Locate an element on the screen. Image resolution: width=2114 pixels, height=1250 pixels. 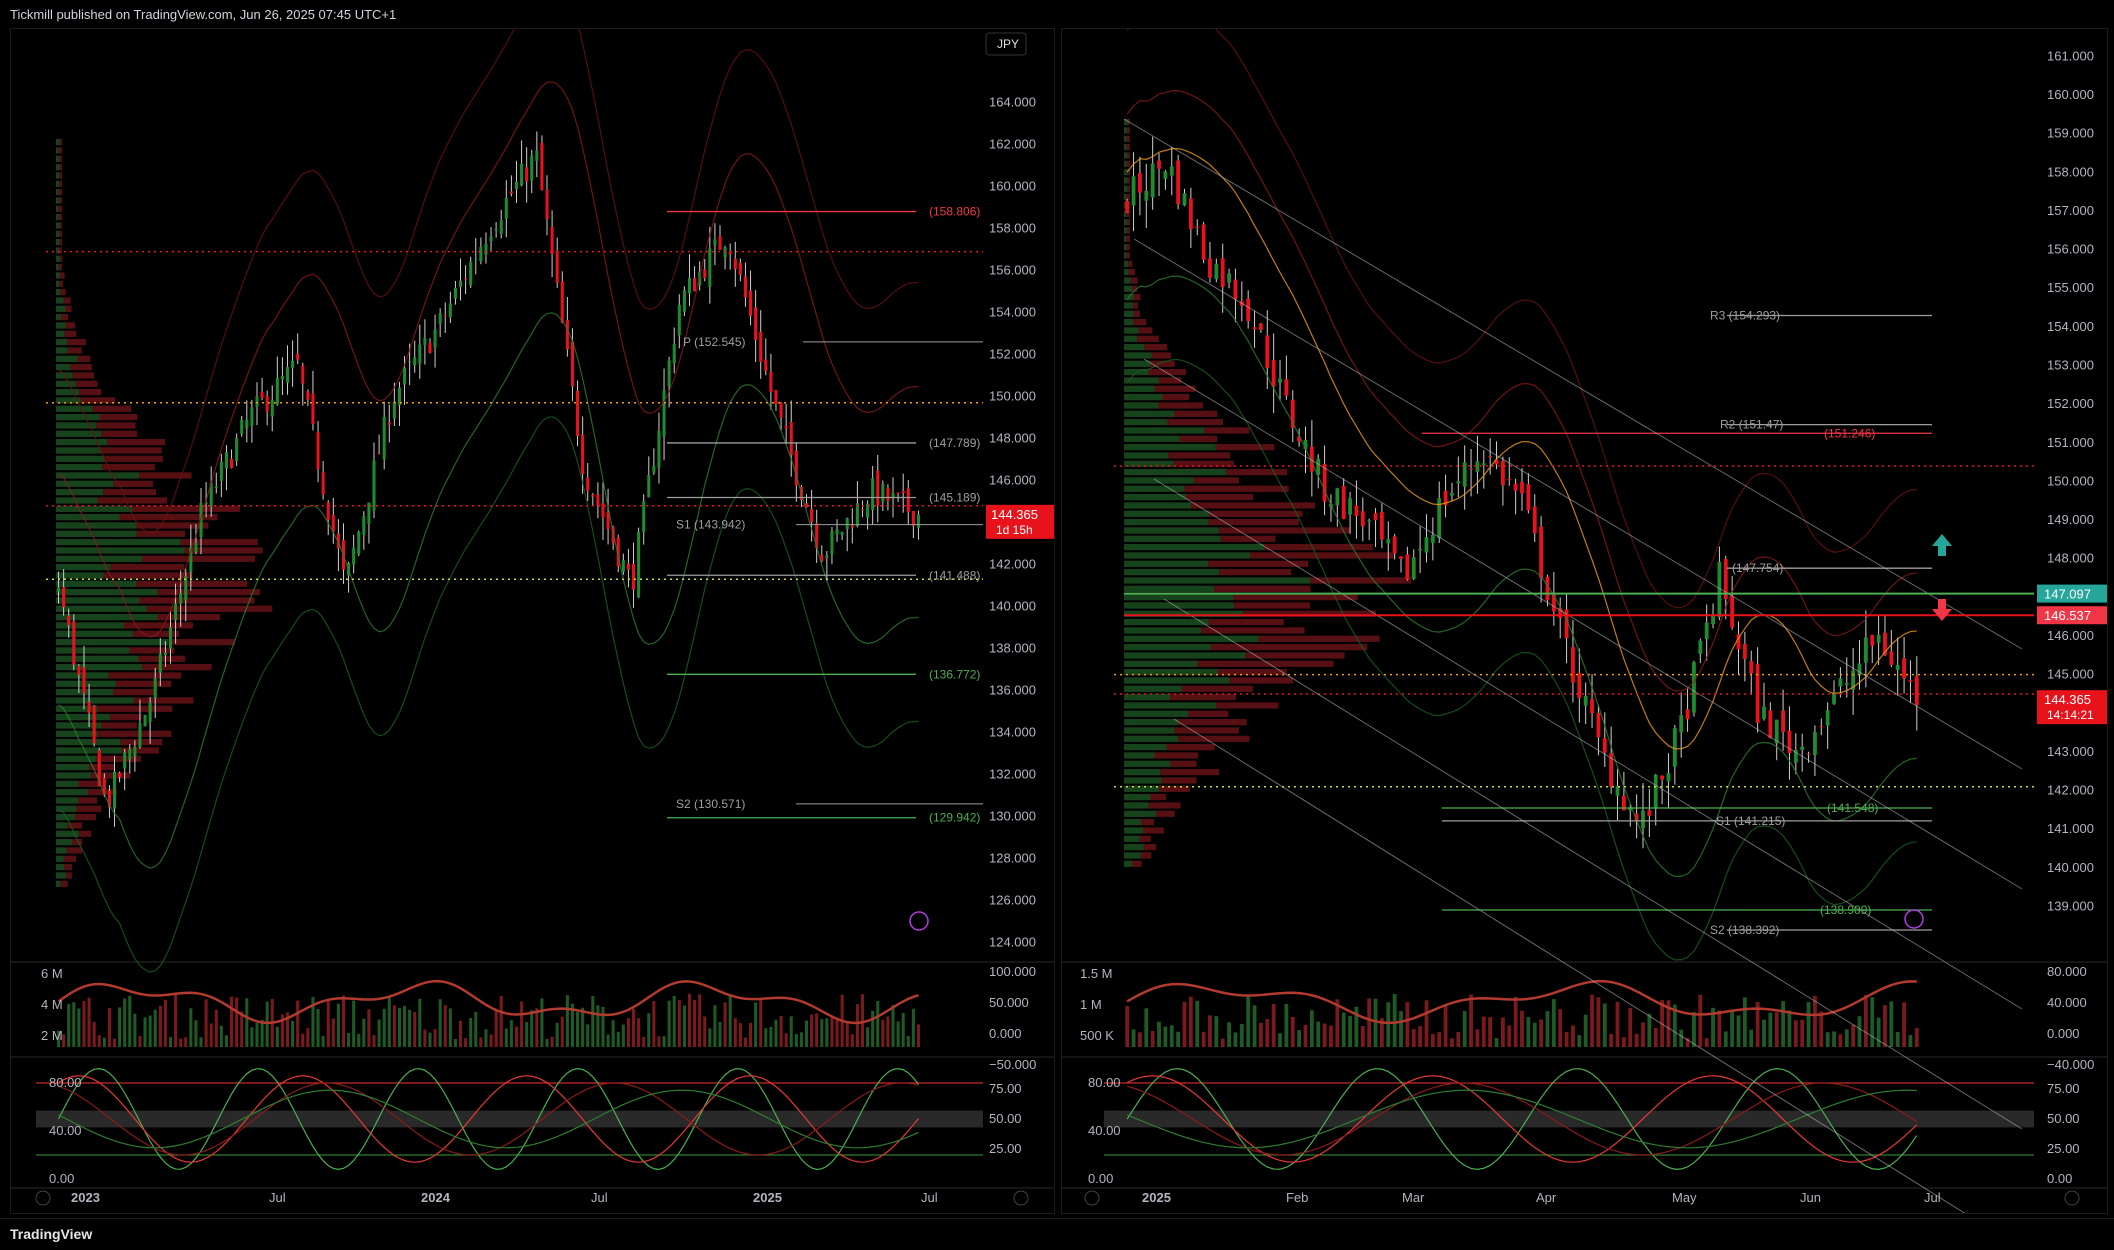
price-tag is located at coordinates (2072, 593).